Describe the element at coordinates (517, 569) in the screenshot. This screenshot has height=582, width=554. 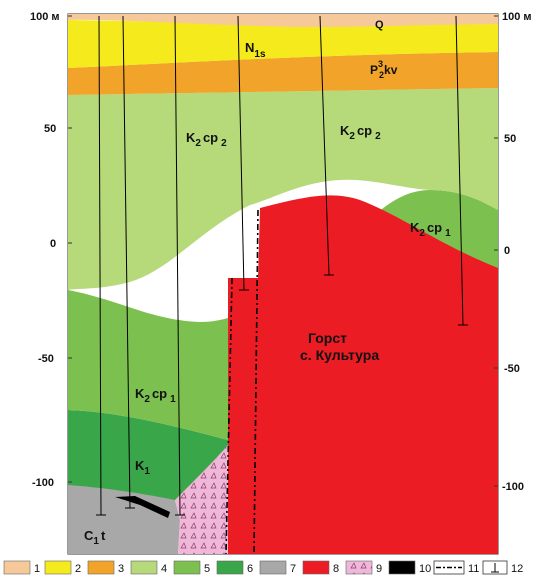
I see `legend-num-12: 12` at that location.